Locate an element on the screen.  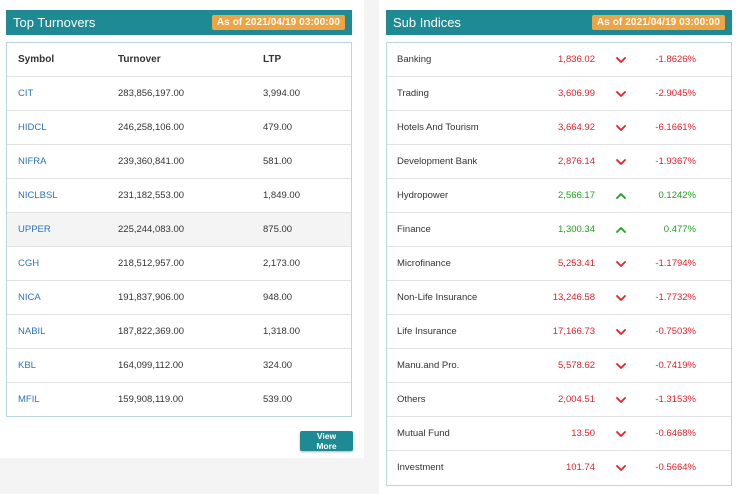
ltp-value: 581.00 is located at coordinates (278, 161).